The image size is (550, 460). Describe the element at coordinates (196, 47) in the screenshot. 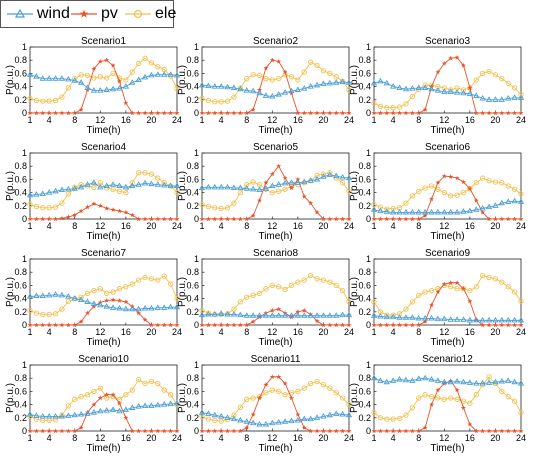

I see `y-tick-label: 1` at that location.